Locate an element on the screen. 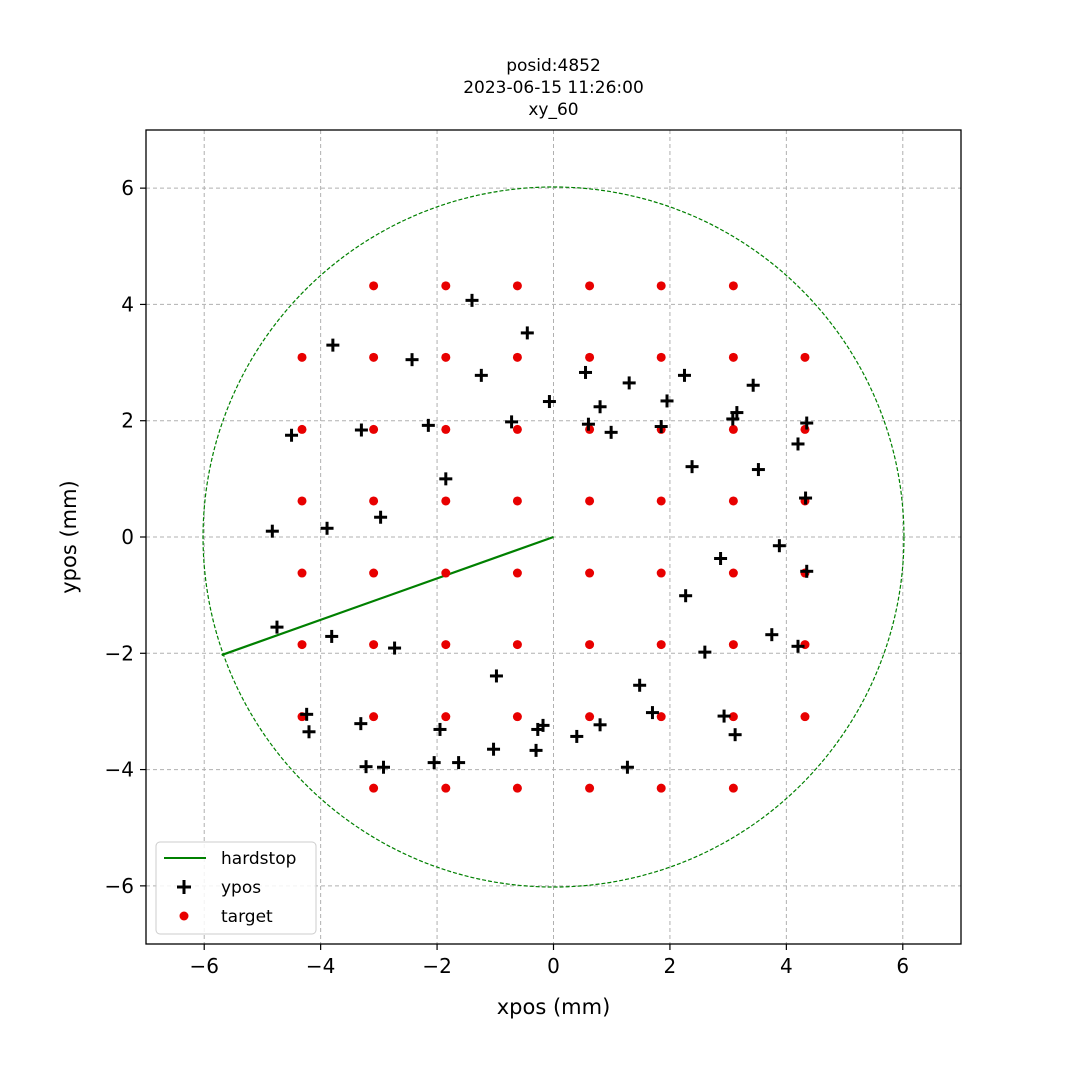 The width and height of the screenshot is (1080, 1080). legend-target-swatch is located at coordinates (184, 916).